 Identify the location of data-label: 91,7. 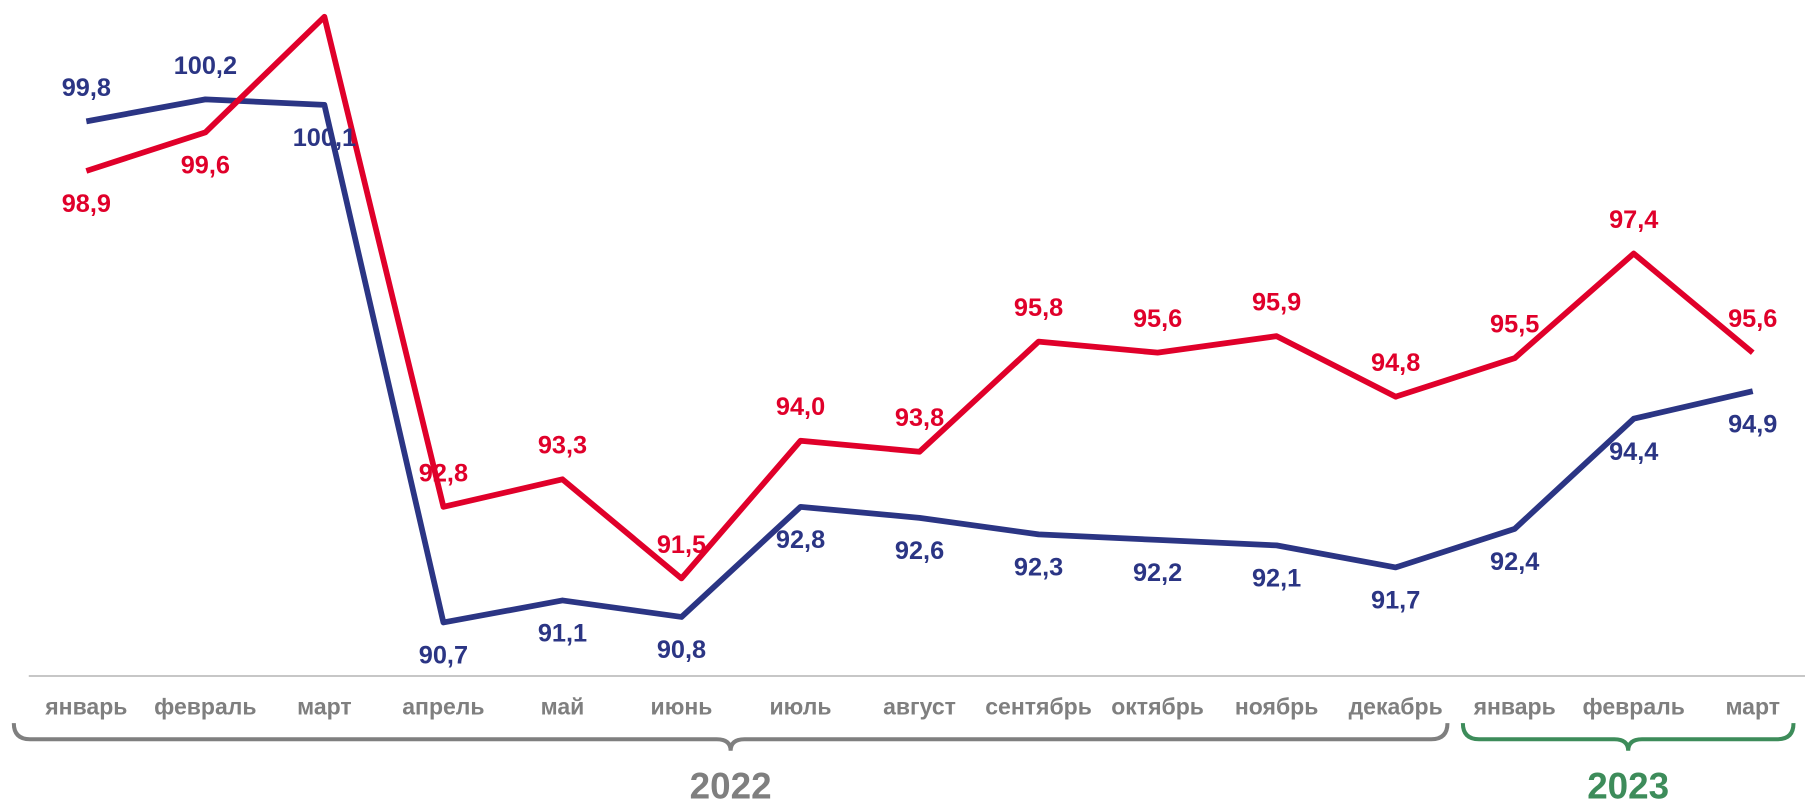
(1395, 601).